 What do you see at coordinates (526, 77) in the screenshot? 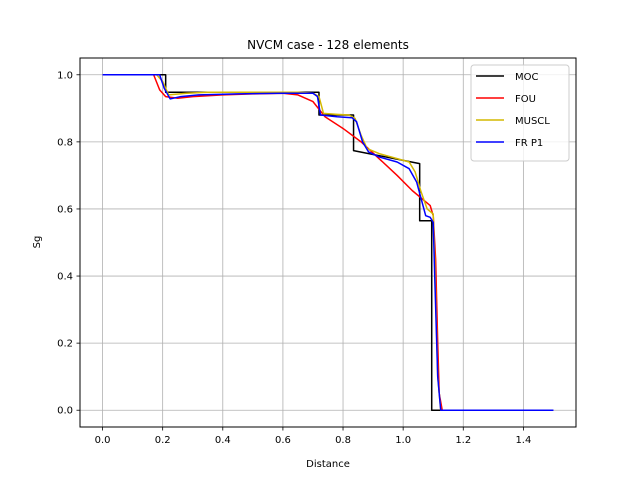
I see `legend-label-moc: MOC` at bounding box center [526, 77].